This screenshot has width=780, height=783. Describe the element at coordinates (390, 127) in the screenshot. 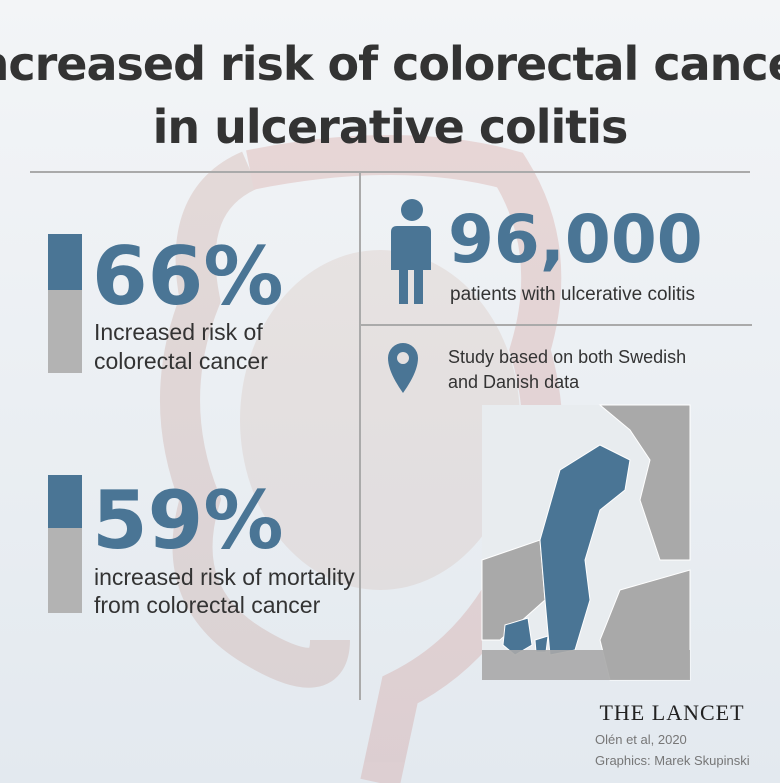

I see `title: in ulcerative colitis` at that location.